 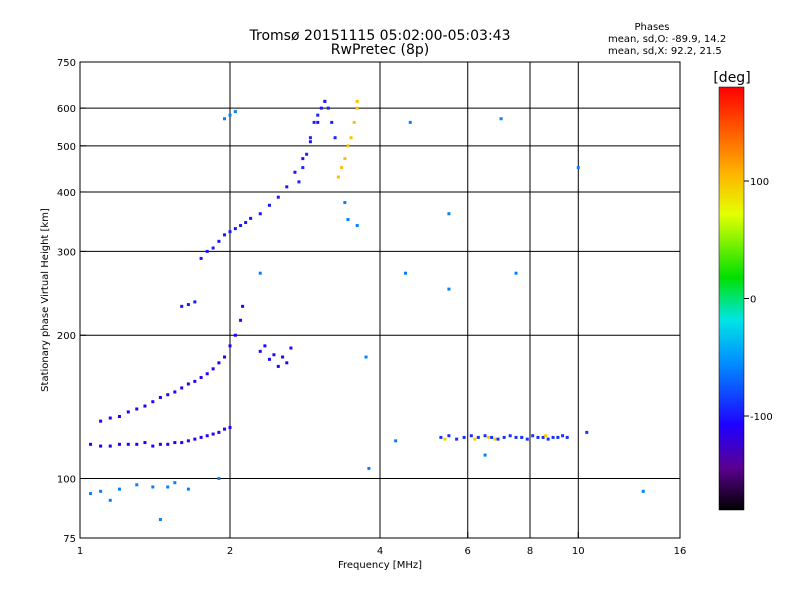 What do you see at coordinates (45, 300) in the screenshot?
I see `y-axis-label: Stationary phase Virtual Height [km]` at bounding box center [45, 300].